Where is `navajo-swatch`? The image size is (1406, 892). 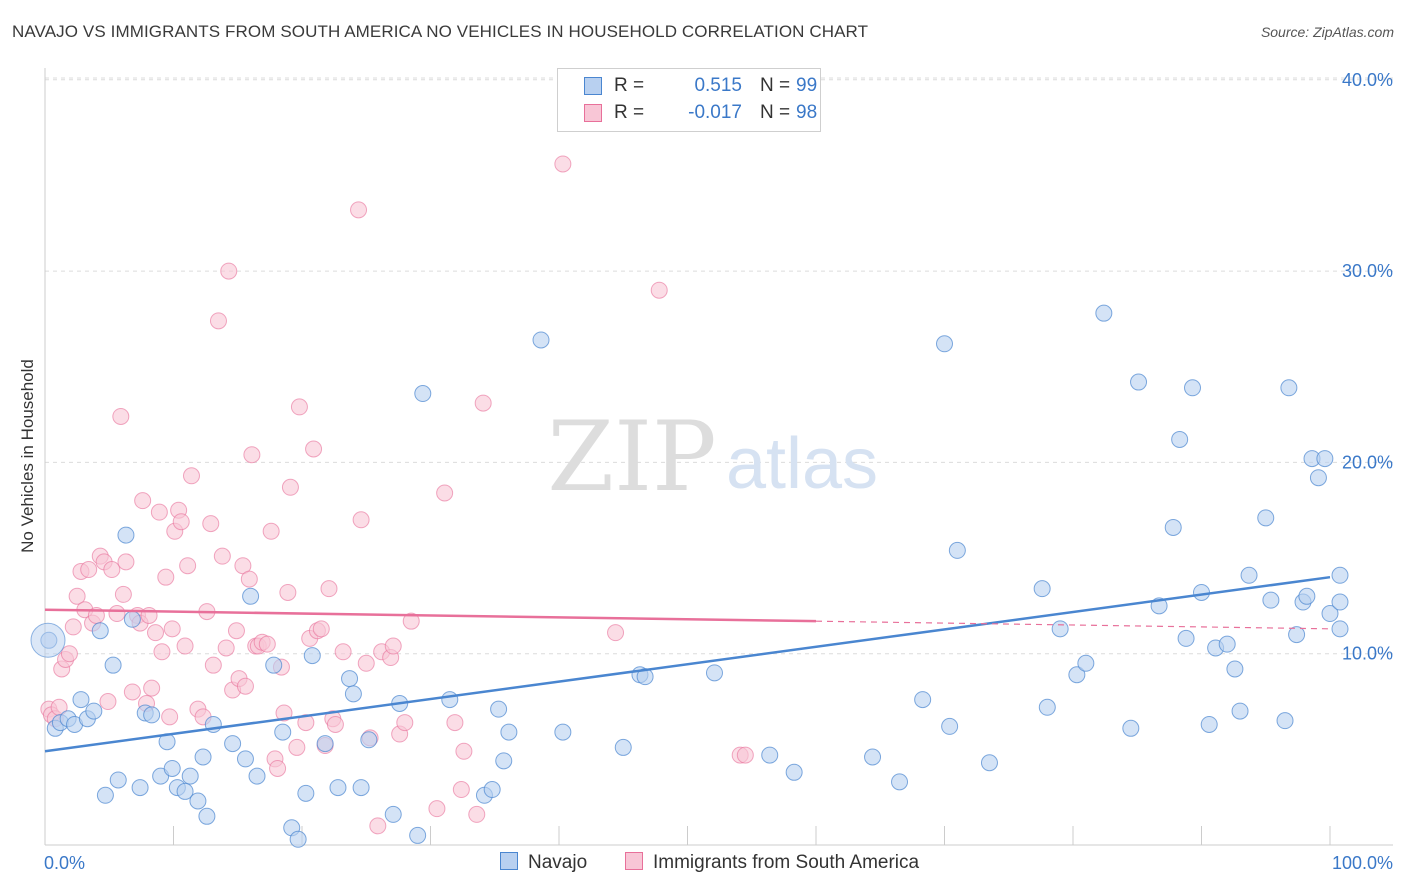
navajo-swatch is located at coordinates (593, 86).